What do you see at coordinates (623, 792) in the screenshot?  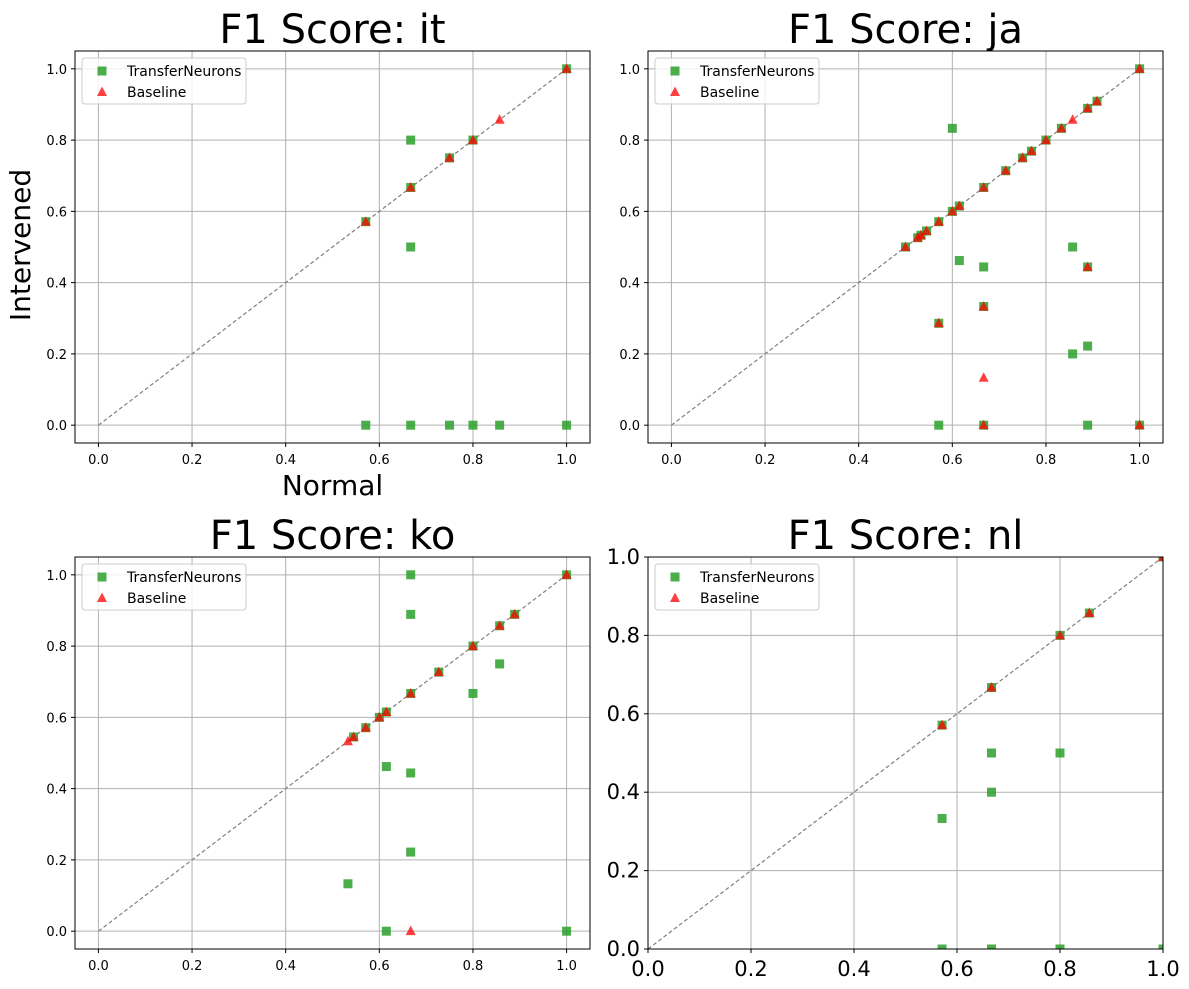 I see `y-tick-label: 0.4` at bounding box center [623, 792].